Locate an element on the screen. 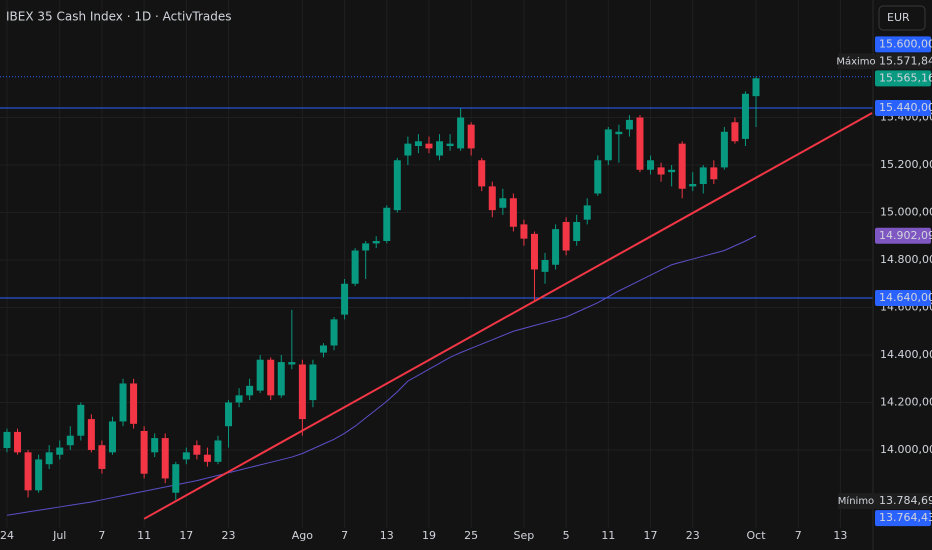 This screenshot has width=932, height=550. x-tick-label: 24 is located at coordinates (7, 535).